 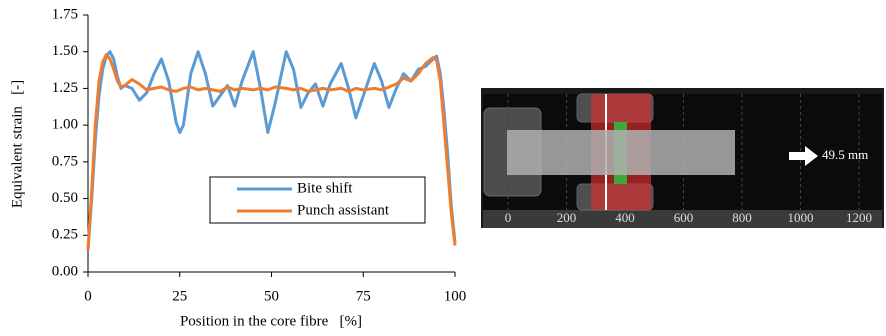 What do you see at coordinates (845, 154) in the screenshot?
I see `annotation: 49.5 mm` at bounding box center [845, 154].